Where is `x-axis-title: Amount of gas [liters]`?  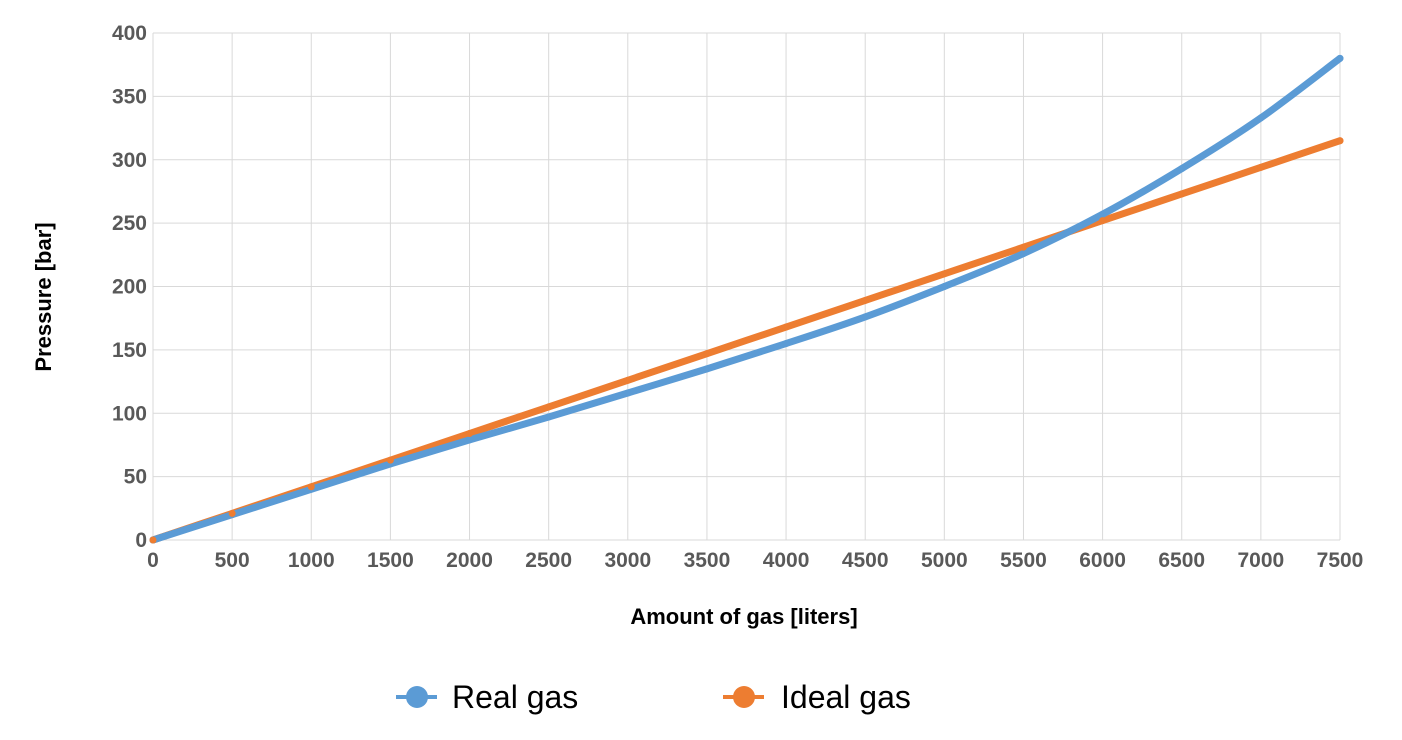
x-axis-title: Amount of gas [liters] is located at coordinates (743, 616).